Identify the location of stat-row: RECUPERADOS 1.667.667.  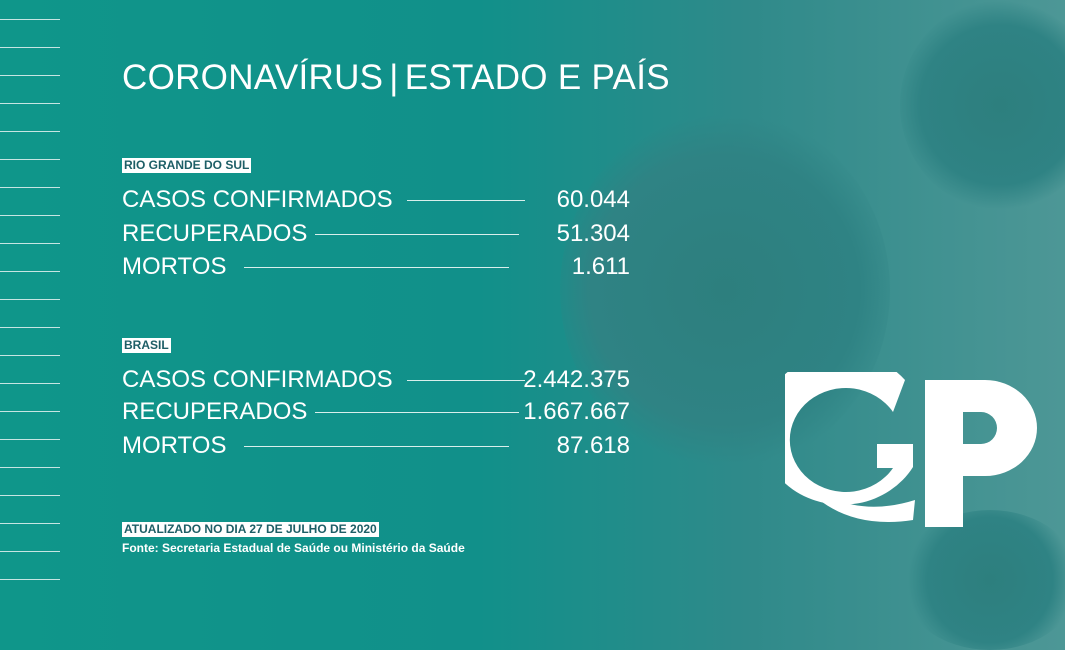
(376, 411).